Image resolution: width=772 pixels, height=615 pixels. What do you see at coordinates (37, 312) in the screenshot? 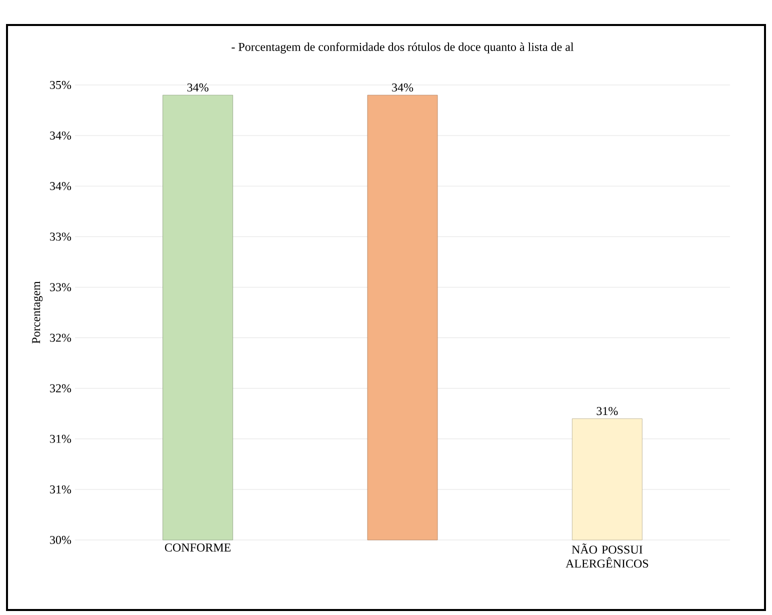
I see `y-axis-title: Porcentagem` at bounding box center [37, 312].